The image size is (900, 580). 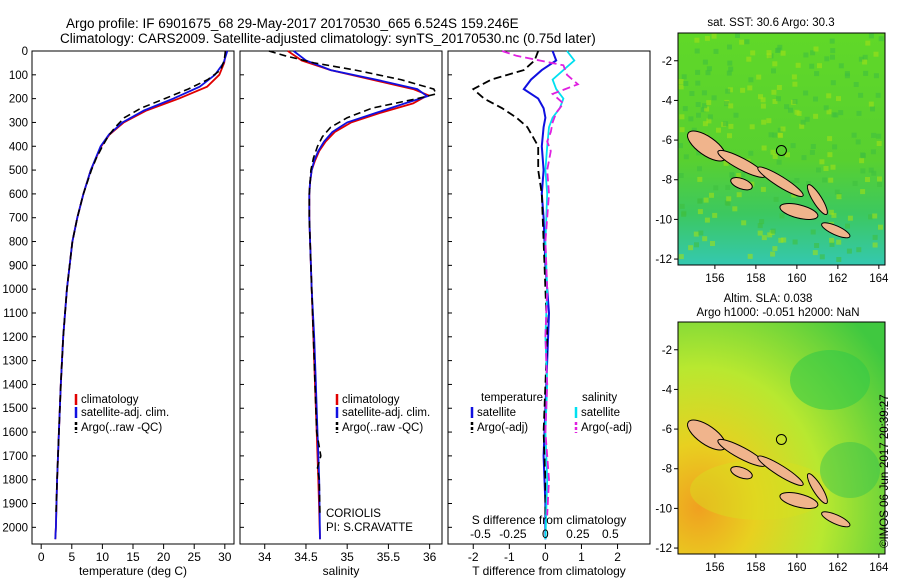 I want to click on legend-label: climatology, so click(x=371, y=400).